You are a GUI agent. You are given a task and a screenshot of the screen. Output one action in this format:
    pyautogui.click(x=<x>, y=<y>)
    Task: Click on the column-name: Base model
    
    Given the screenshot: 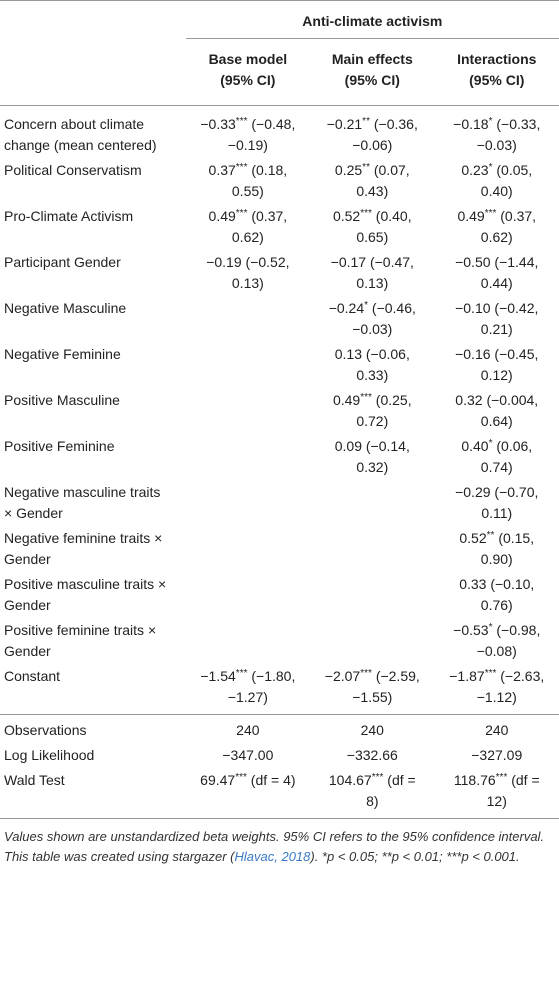 What is the action you would take?
    pyautogui.click(x=248, y=59)
    